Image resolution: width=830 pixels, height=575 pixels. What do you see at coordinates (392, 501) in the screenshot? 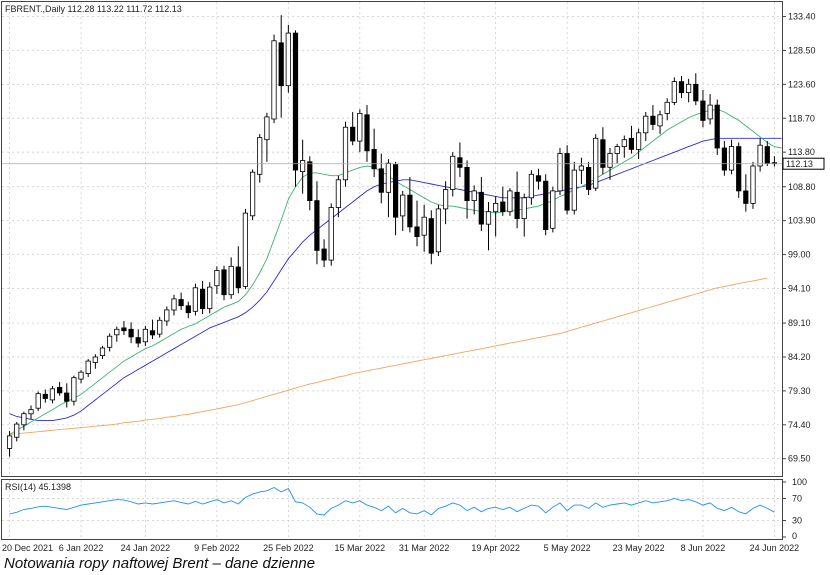
I see `rsi-line` at bounding box center [392, 501].